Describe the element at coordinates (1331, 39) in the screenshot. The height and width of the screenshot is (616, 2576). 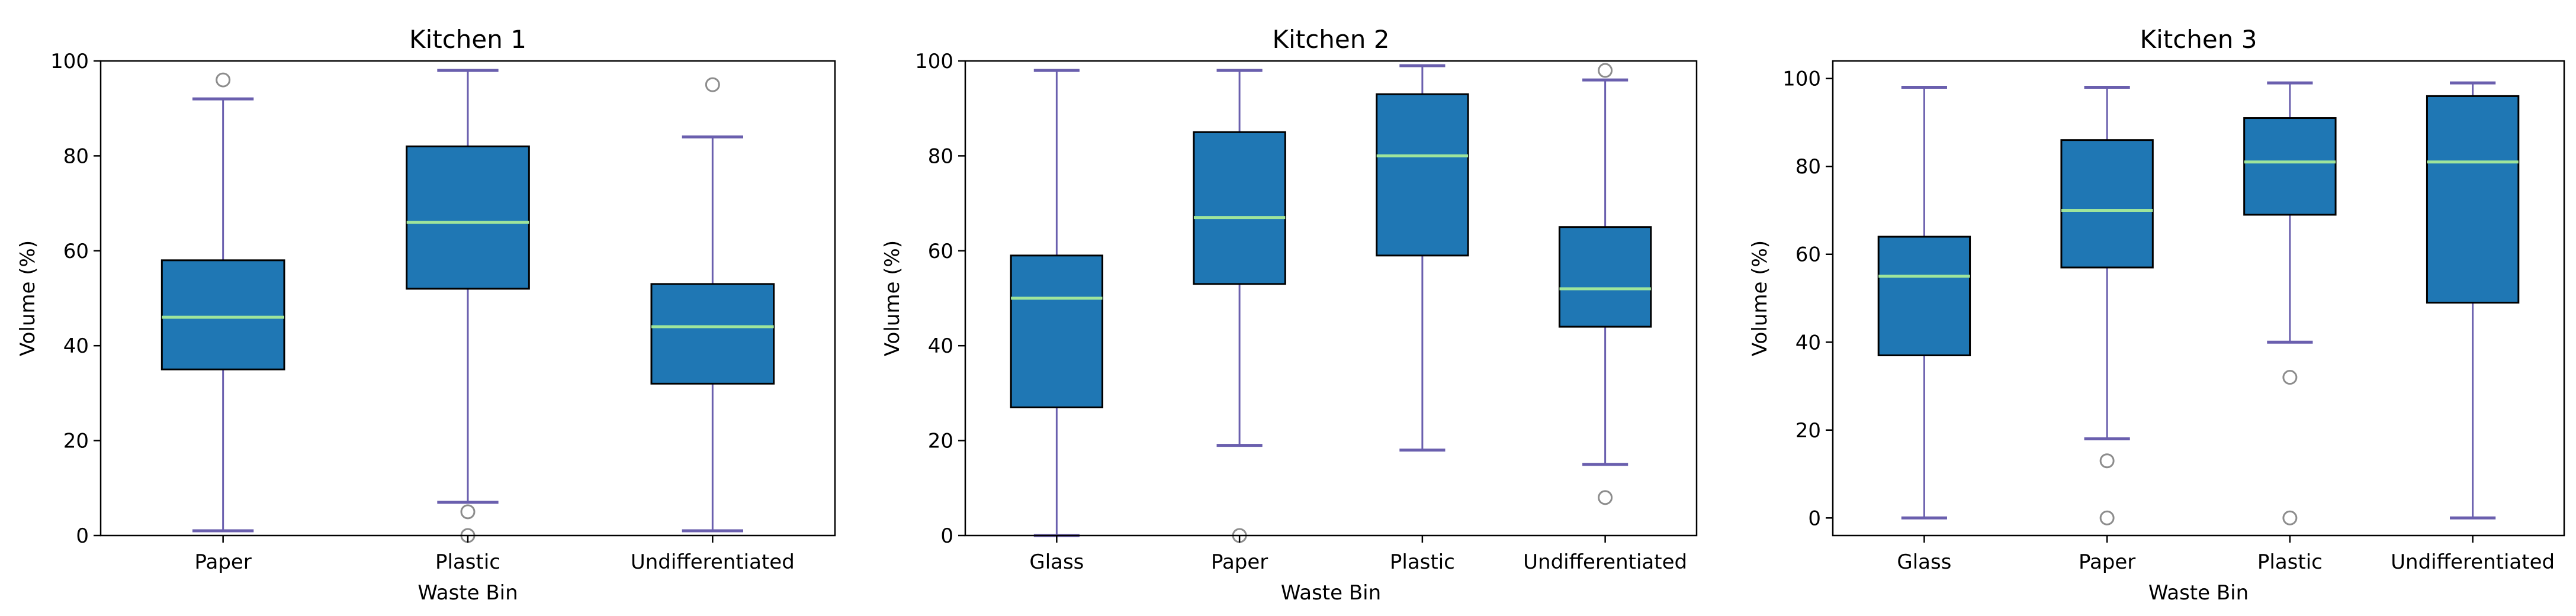
I see `chart-title: Kitchen 2` at that location.